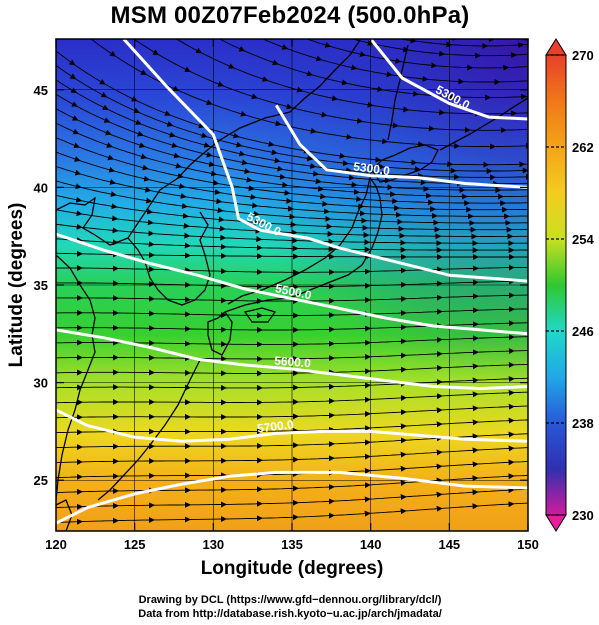 The image size is (599, 625). Describe the element at coordinates (583, 239) in the screenshot. I see `colorbar-tick-label: 254` at that location.